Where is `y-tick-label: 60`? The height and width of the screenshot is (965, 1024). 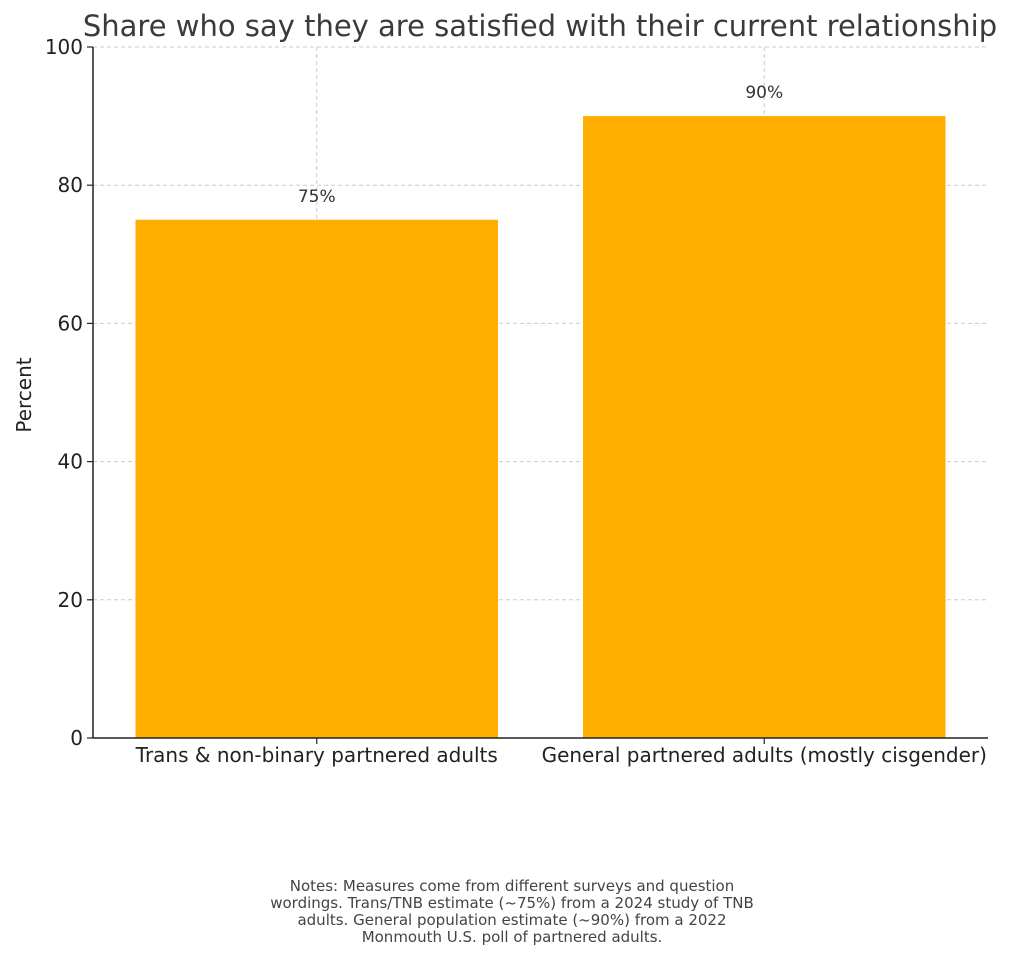 y-tick-label: 60 is located at coordinates (70, 323).